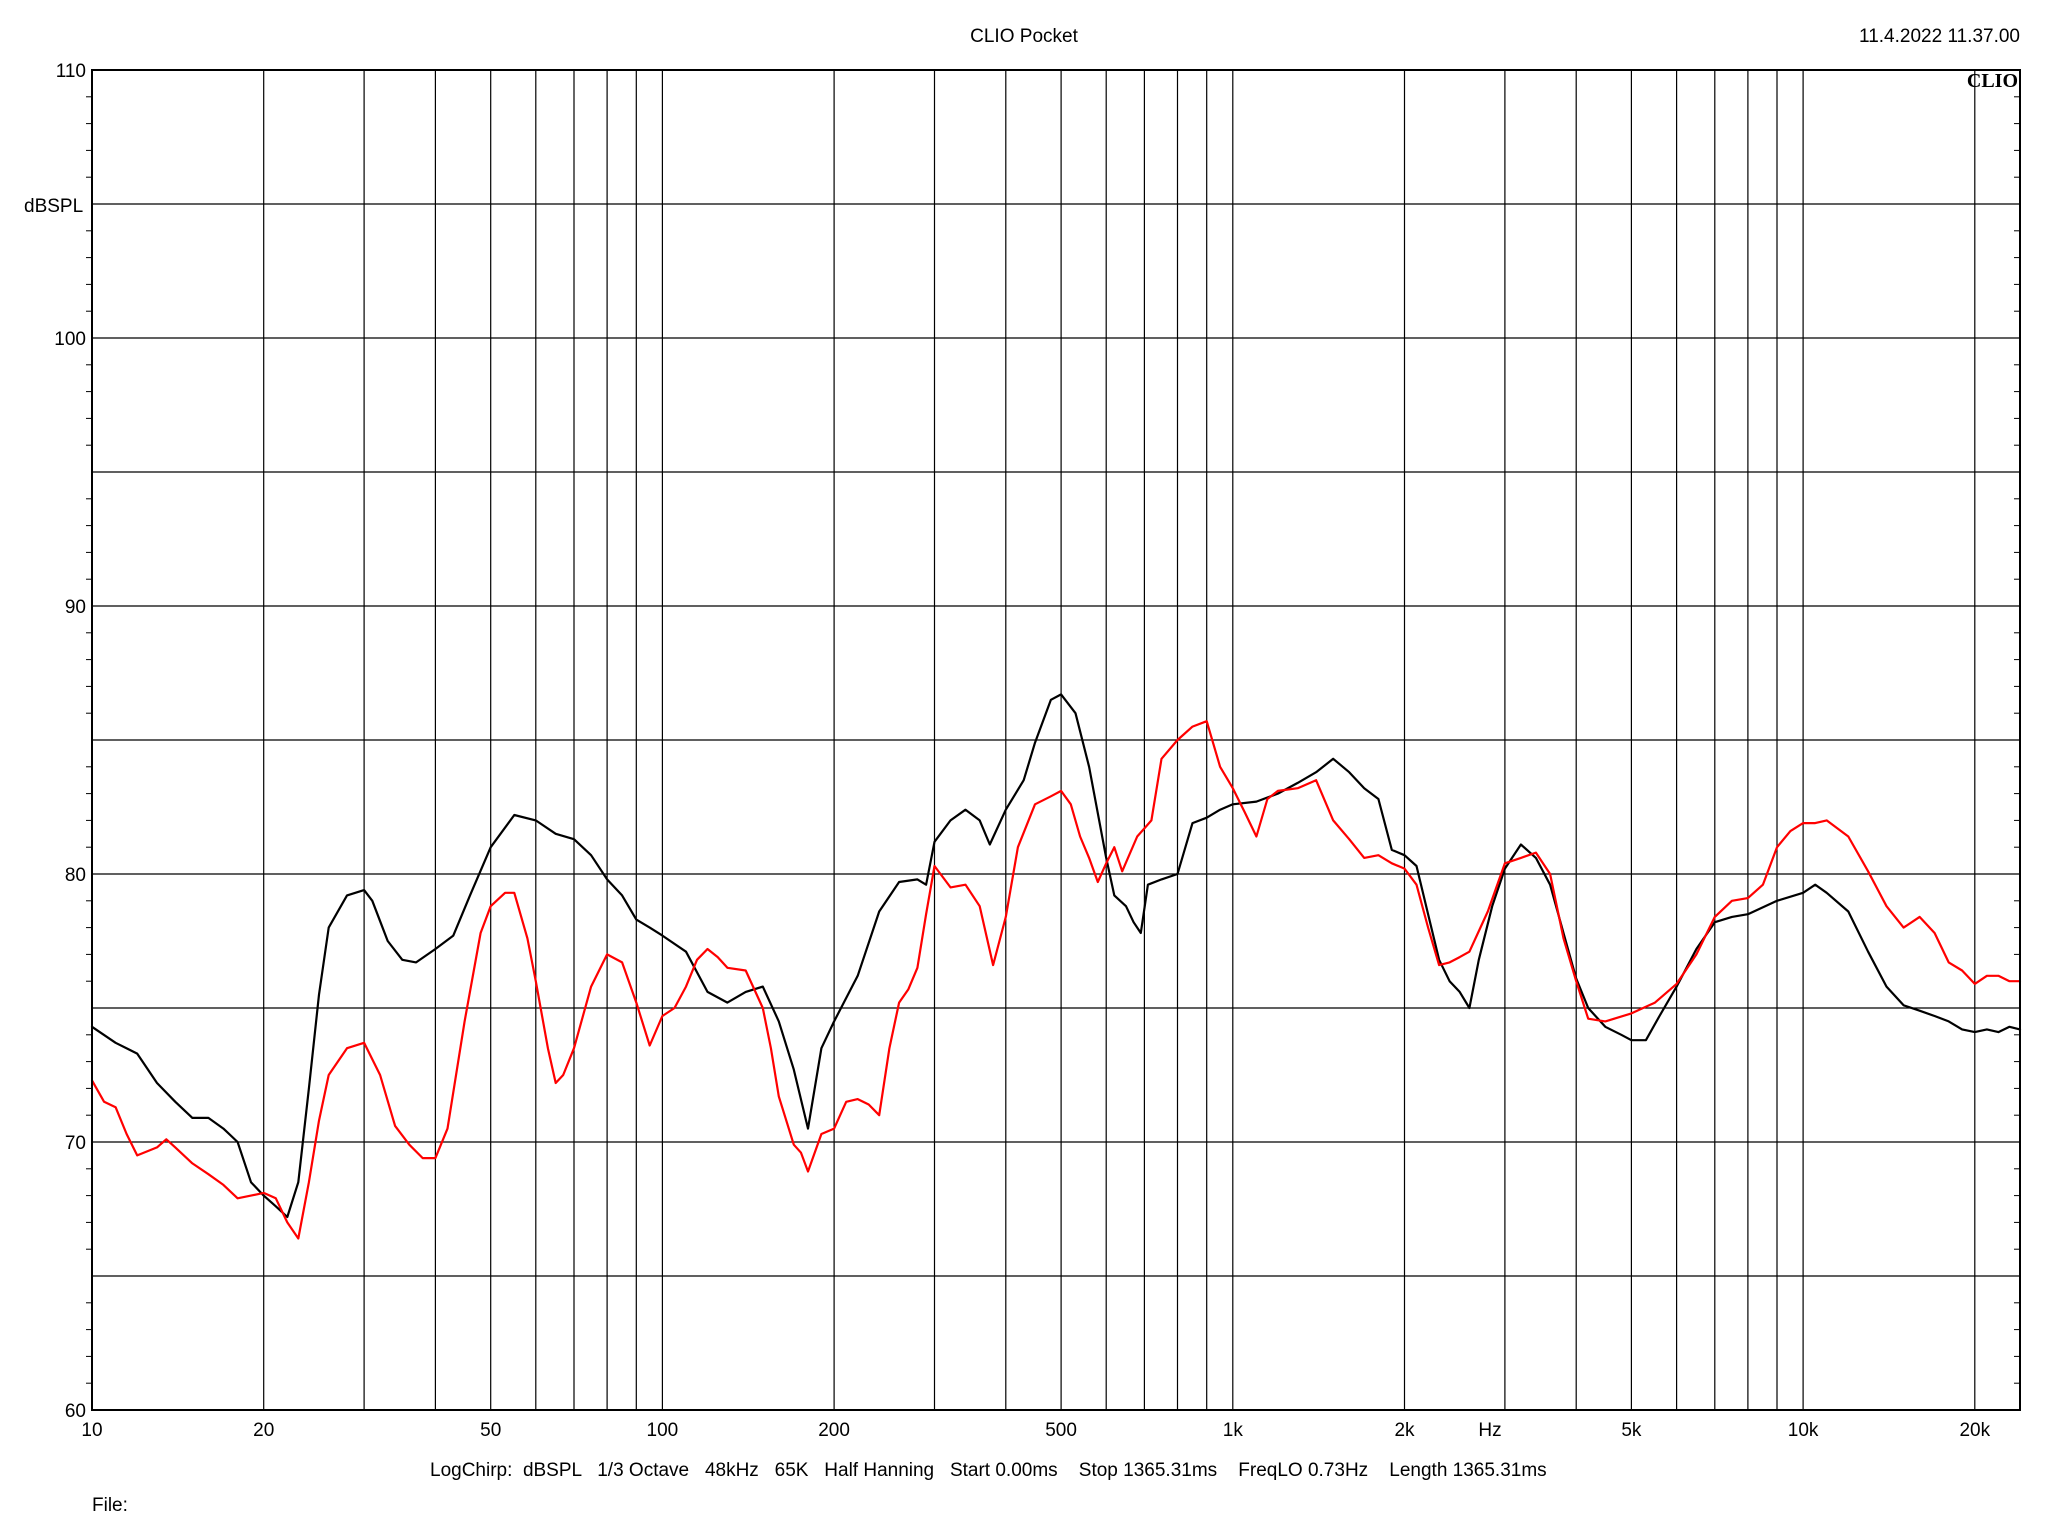 This screenshot has height=1536, width=2048. I want to click on x-tick-label: 10k, so click(1803, 1430).